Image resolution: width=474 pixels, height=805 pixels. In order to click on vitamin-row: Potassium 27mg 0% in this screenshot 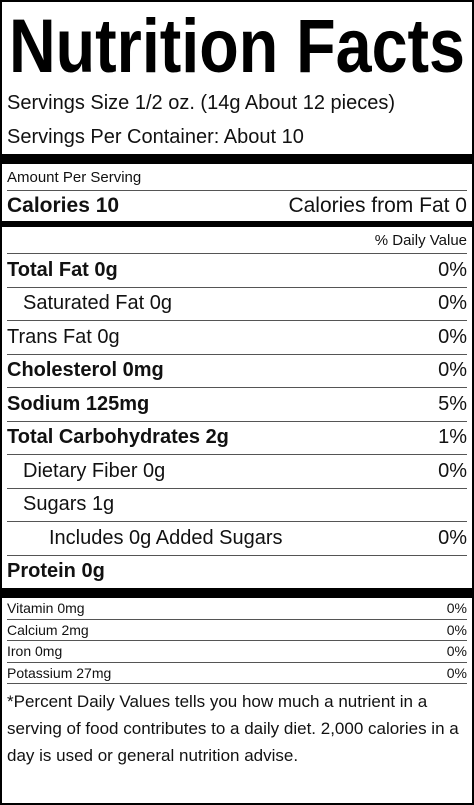, I will do `click(237, 673)`.